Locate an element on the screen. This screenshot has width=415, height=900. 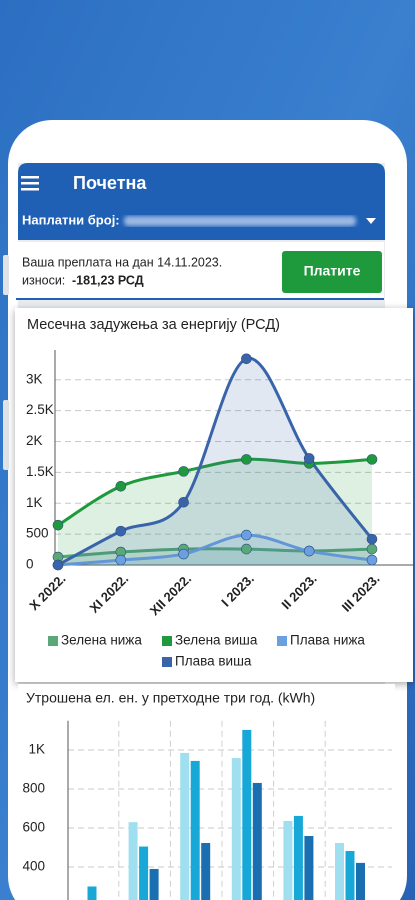
menu-button is located at coordinates (30, 183).